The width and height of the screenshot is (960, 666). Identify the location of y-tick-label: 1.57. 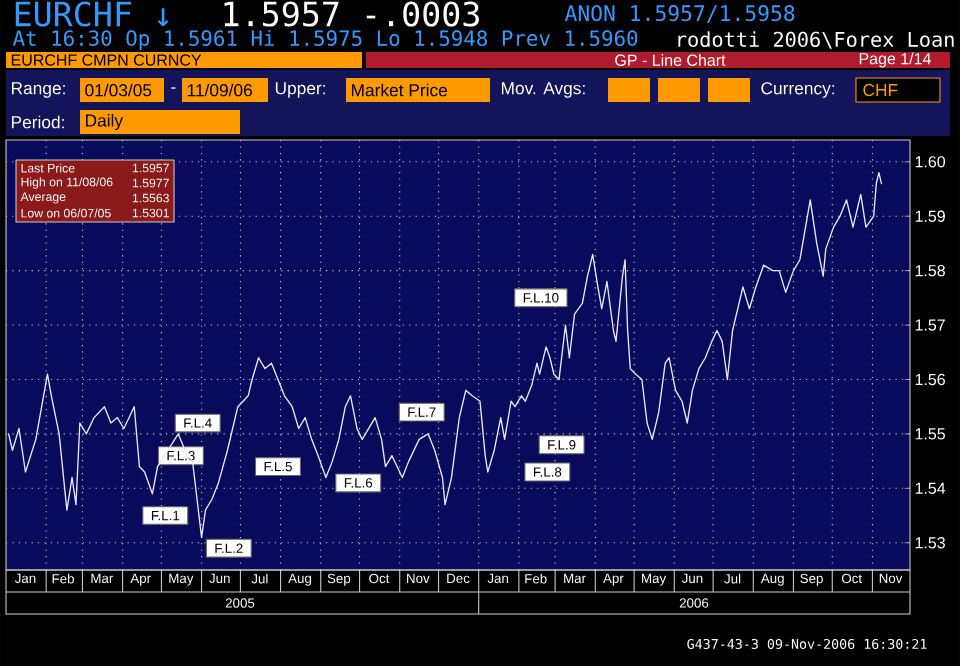
(930, 325).